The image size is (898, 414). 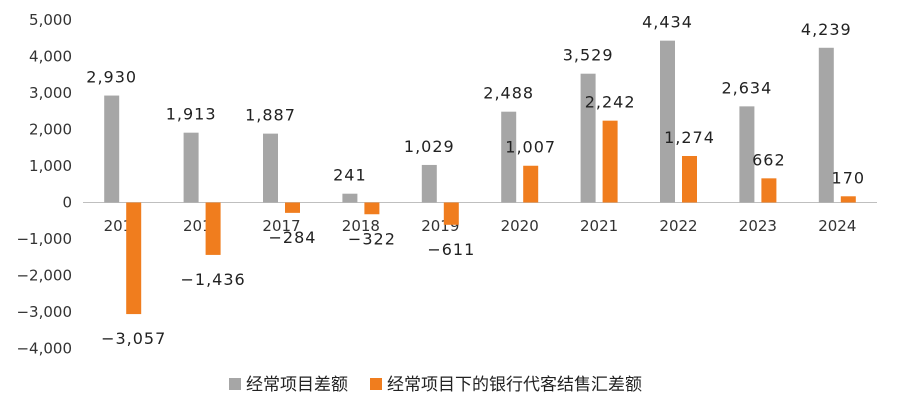 I want to click on x-tick-label: 2021, so click(x=599, y=226).